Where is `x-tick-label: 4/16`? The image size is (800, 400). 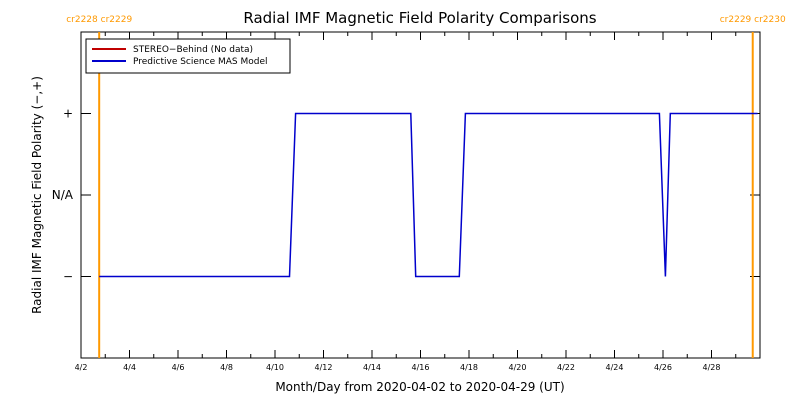 x-tick-label: 4/16 is located at coordinates (421, 367).